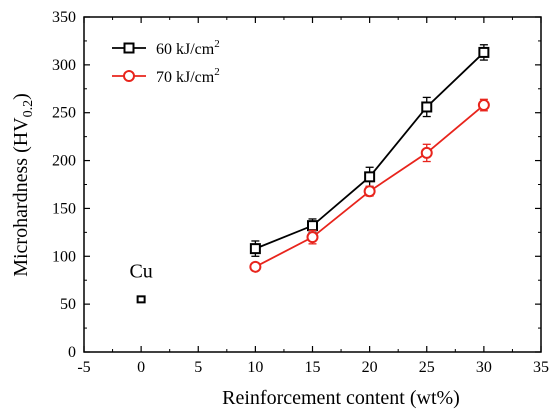 Image resolution: width=550 pixels, height=415 pixels. I want to click on legend-label: 60 kJ/cm2, so click(188, 48).